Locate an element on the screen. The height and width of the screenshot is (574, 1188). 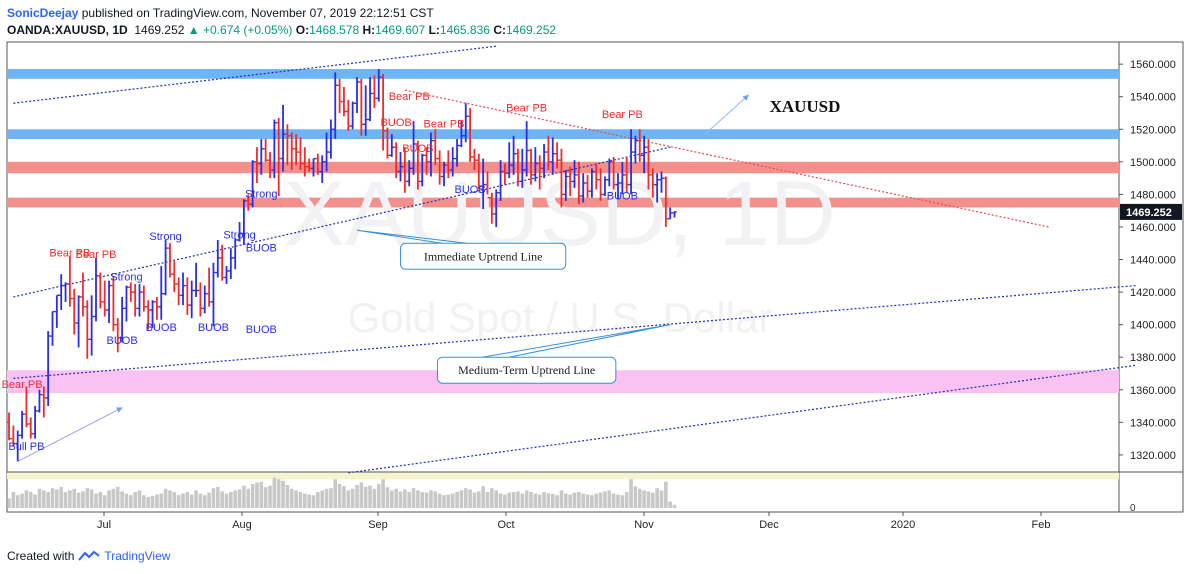
close-value: 1469.252 is located at coordinates (531, 30).